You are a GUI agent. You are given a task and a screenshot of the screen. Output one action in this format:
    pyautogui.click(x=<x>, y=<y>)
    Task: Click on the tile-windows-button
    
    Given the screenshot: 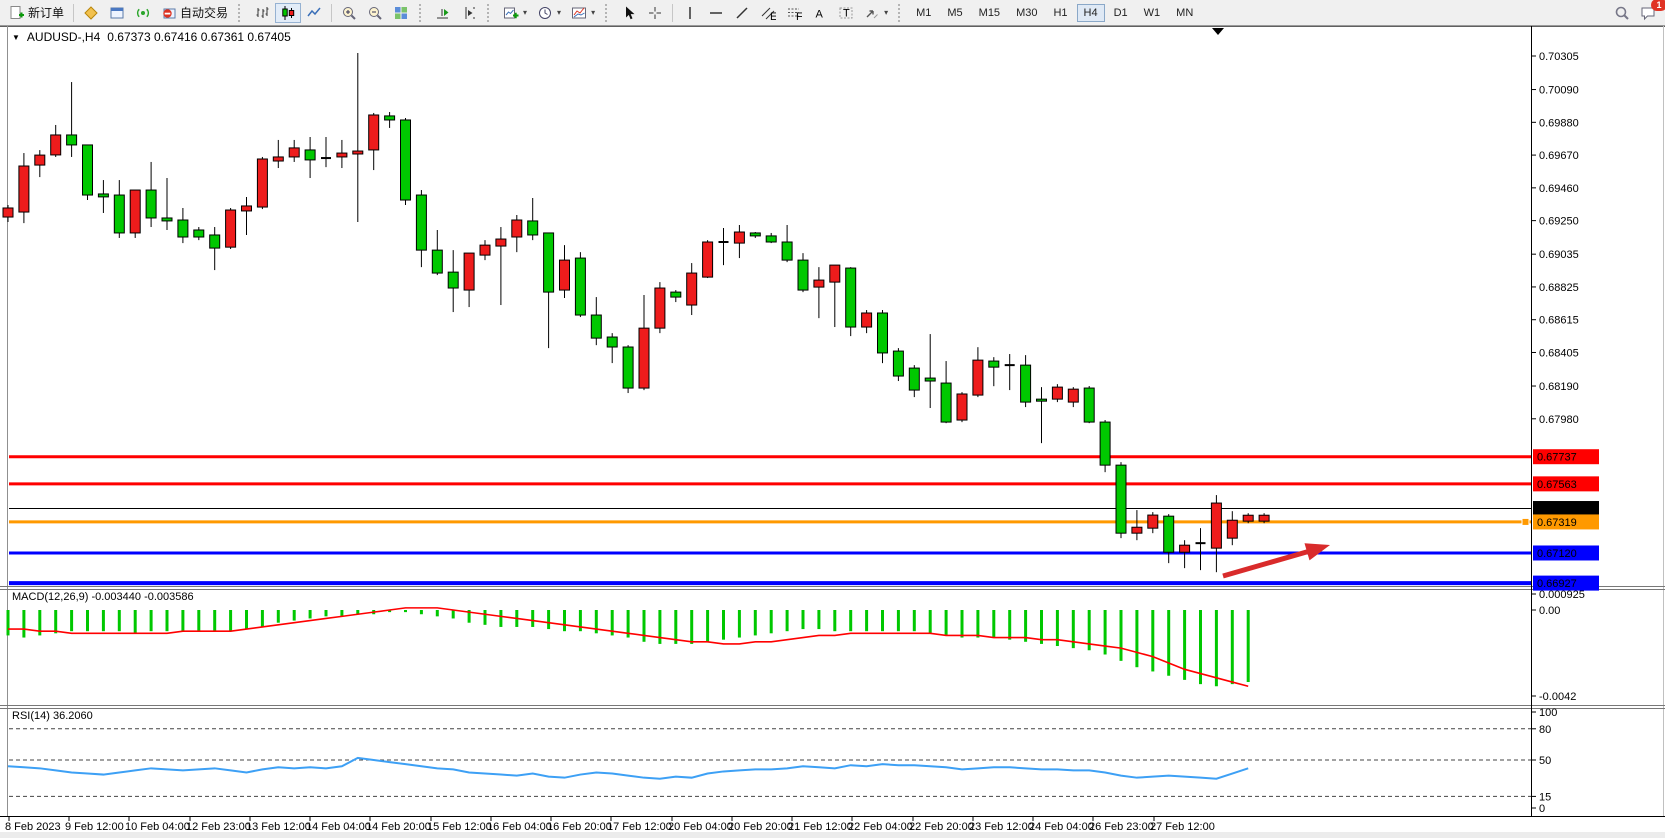 What is the action you would take?
    pyautogui.click(x=401, y=13)
    